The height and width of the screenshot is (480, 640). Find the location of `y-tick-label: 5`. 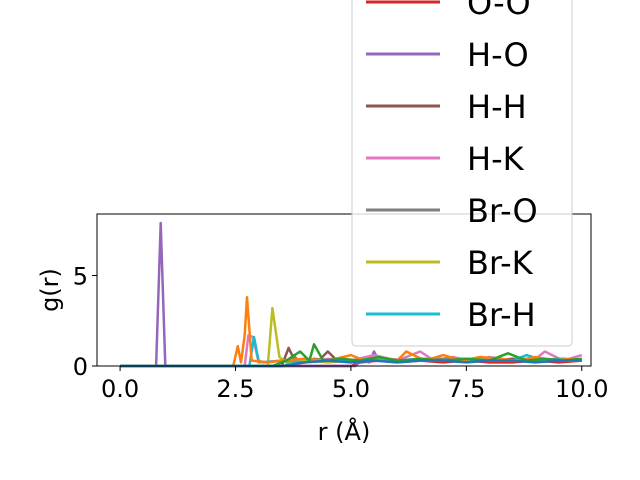

y-tick-label: 5 is located at coordinates (80, 277).